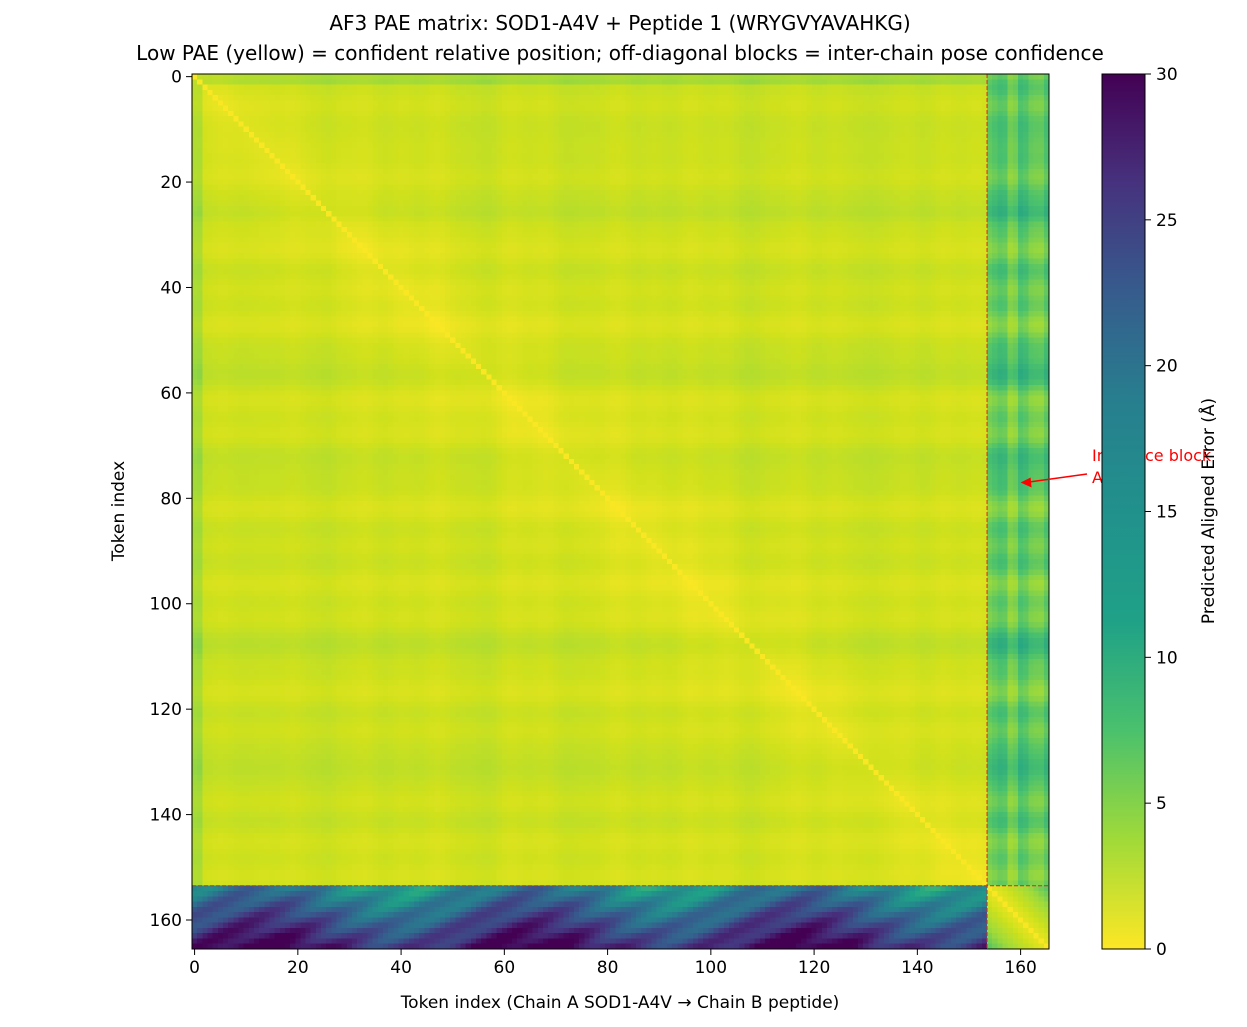 This screenshot has width=1247, height=1027. I want to click on colorbar-tick-label: 15, so click(1167, 513).